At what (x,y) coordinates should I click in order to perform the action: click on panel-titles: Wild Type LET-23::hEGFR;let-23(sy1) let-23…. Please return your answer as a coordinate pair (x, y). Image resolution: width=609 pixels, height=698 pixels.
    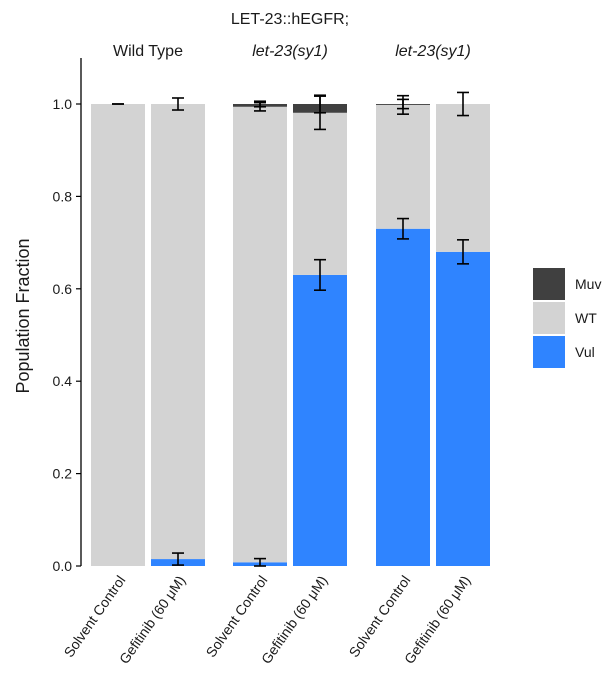
    Looking at the image, I should click on (292, 35).